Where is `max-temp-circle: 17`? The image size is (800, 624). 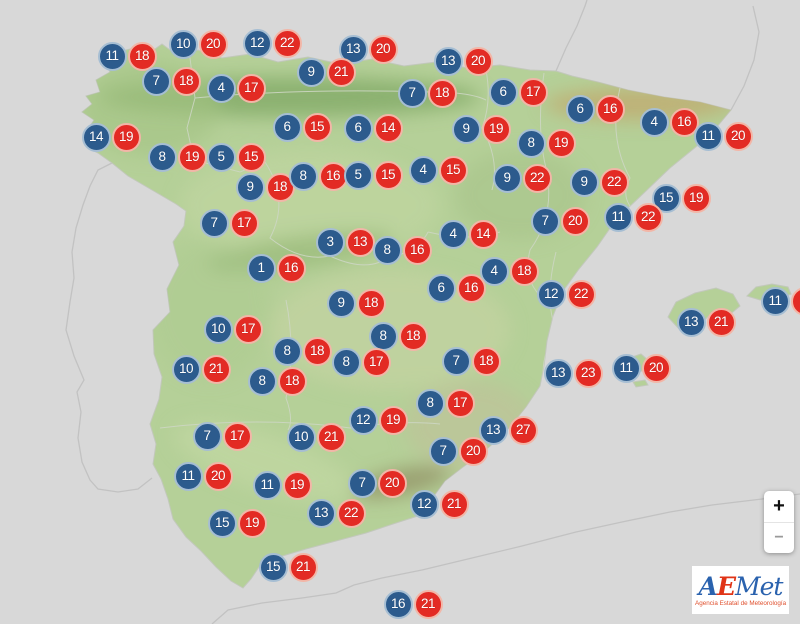 max-temp-circle: 17 is located at coordinates (533, 92).